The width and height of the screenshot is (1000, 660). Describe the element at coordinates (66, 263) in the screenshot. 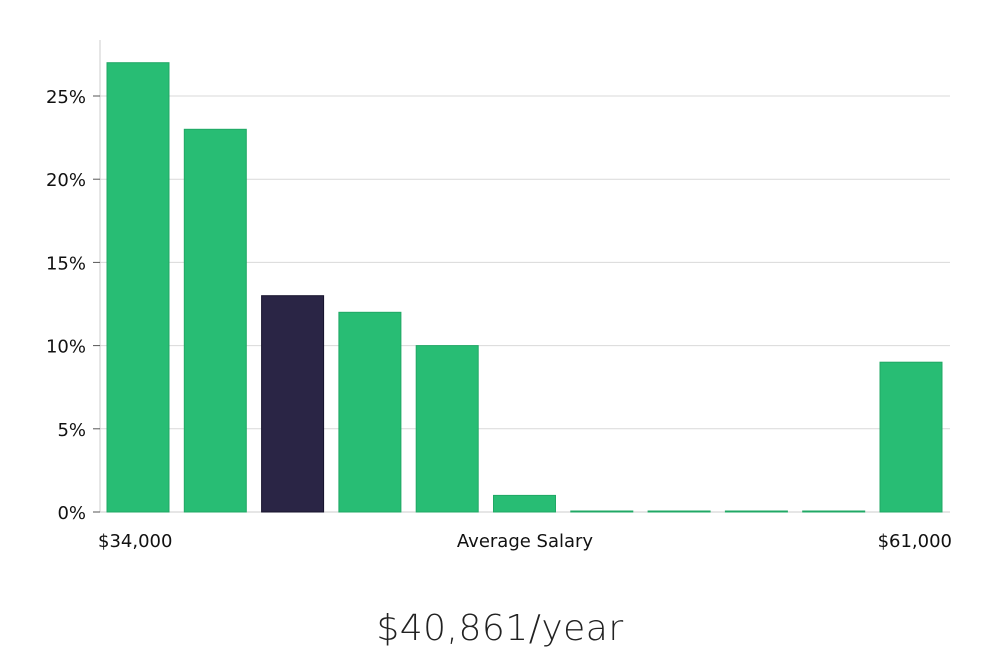

I see `y-tick-label: 15%` at that location.